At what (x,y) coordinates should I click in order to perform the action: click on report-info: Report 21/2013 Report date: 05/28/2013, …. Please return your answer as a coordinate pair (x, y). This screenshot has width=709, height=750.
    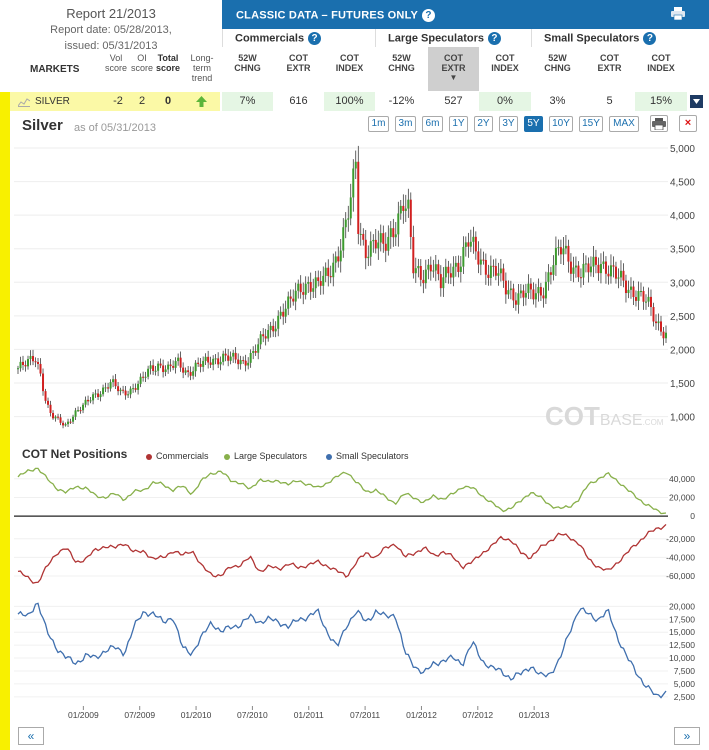
    Looking at the image, I should click on (111, 29).